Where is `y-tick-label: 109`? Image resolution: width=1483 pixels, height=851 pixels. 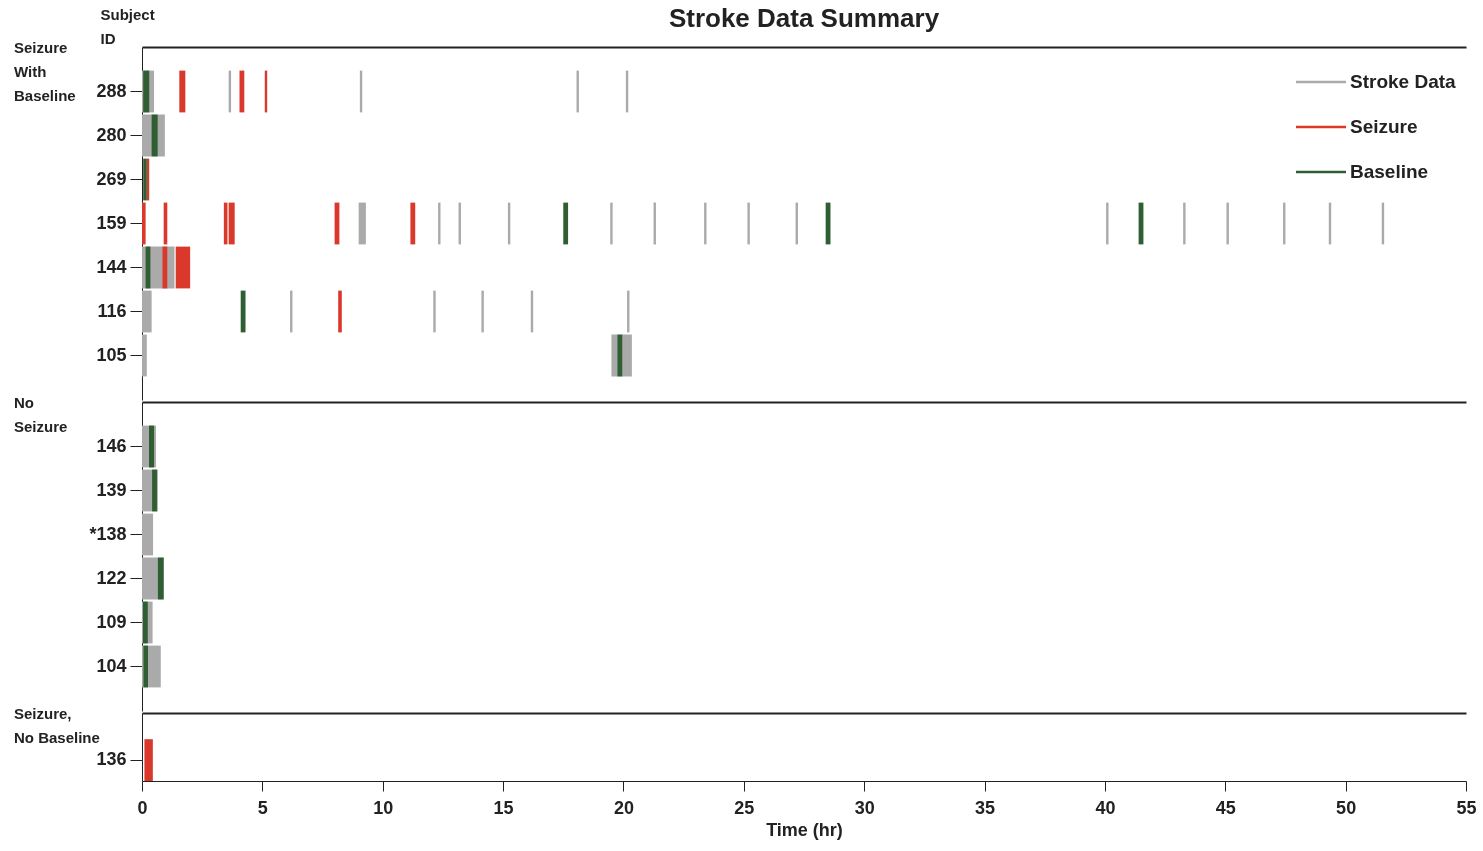 y-tick-label: 109 is located at coordinates (111, 621).